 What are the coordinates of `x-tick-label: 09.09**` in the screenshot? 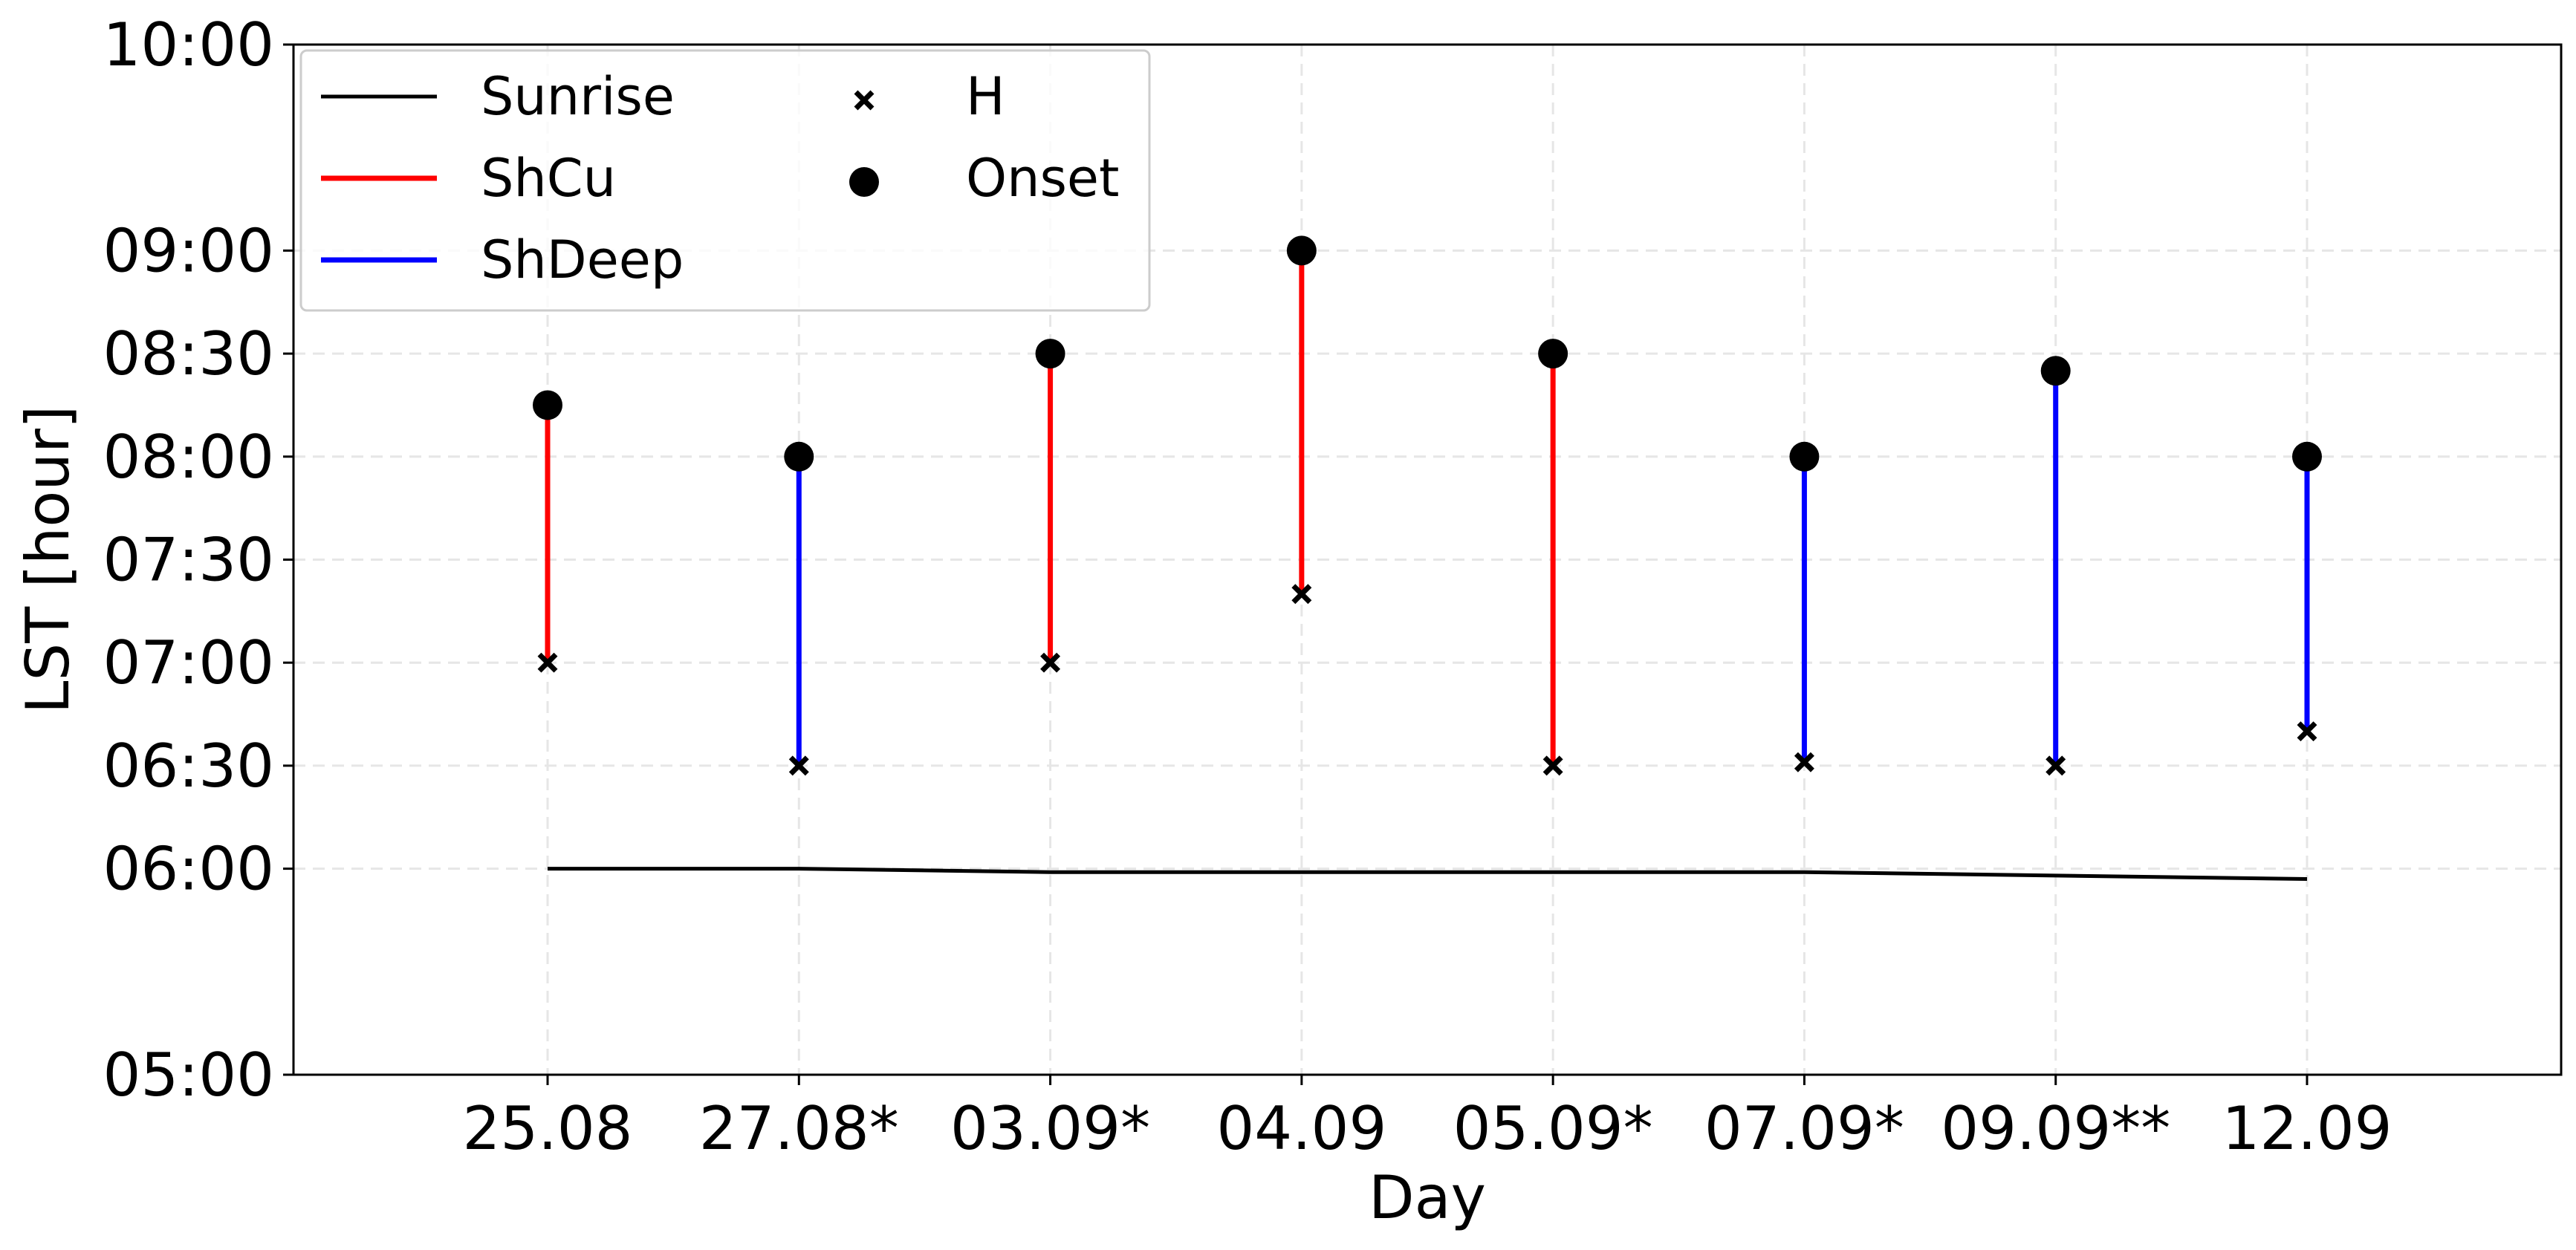 It's located at (2055, 1128).